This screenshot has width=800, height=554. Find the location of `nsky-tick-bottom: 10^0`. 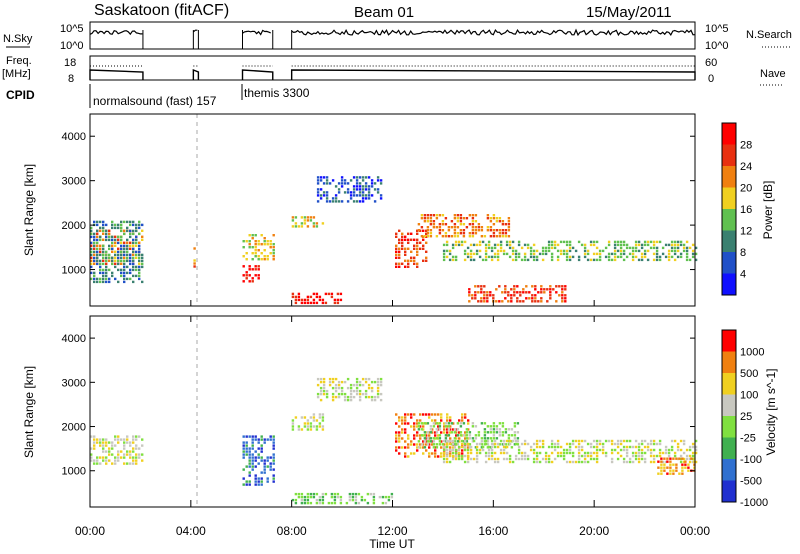

nsky-tick-bottom: 10^0 is located at coordinates (72, 46).